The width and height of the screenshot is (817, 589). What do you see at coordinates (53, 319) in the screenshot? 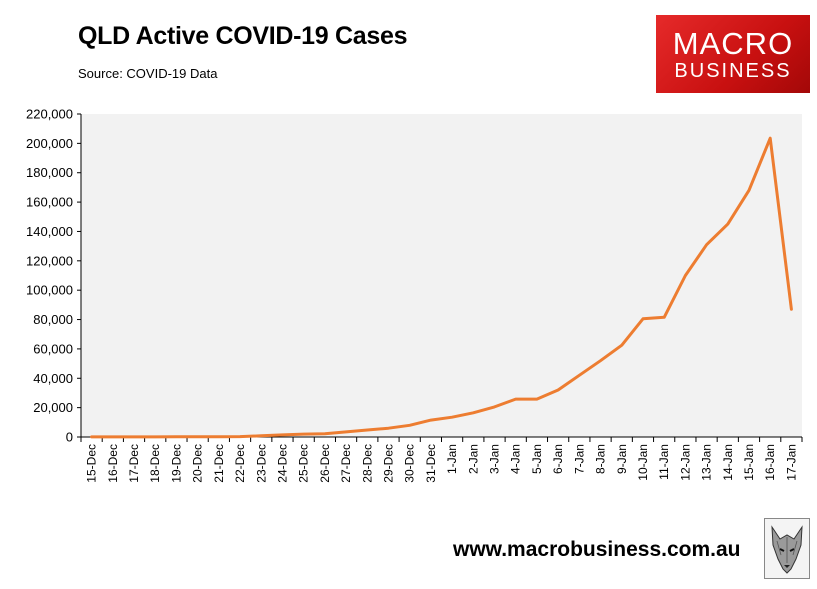
I see `y-tick-label: 80,000` at bounding box center [53, 319].